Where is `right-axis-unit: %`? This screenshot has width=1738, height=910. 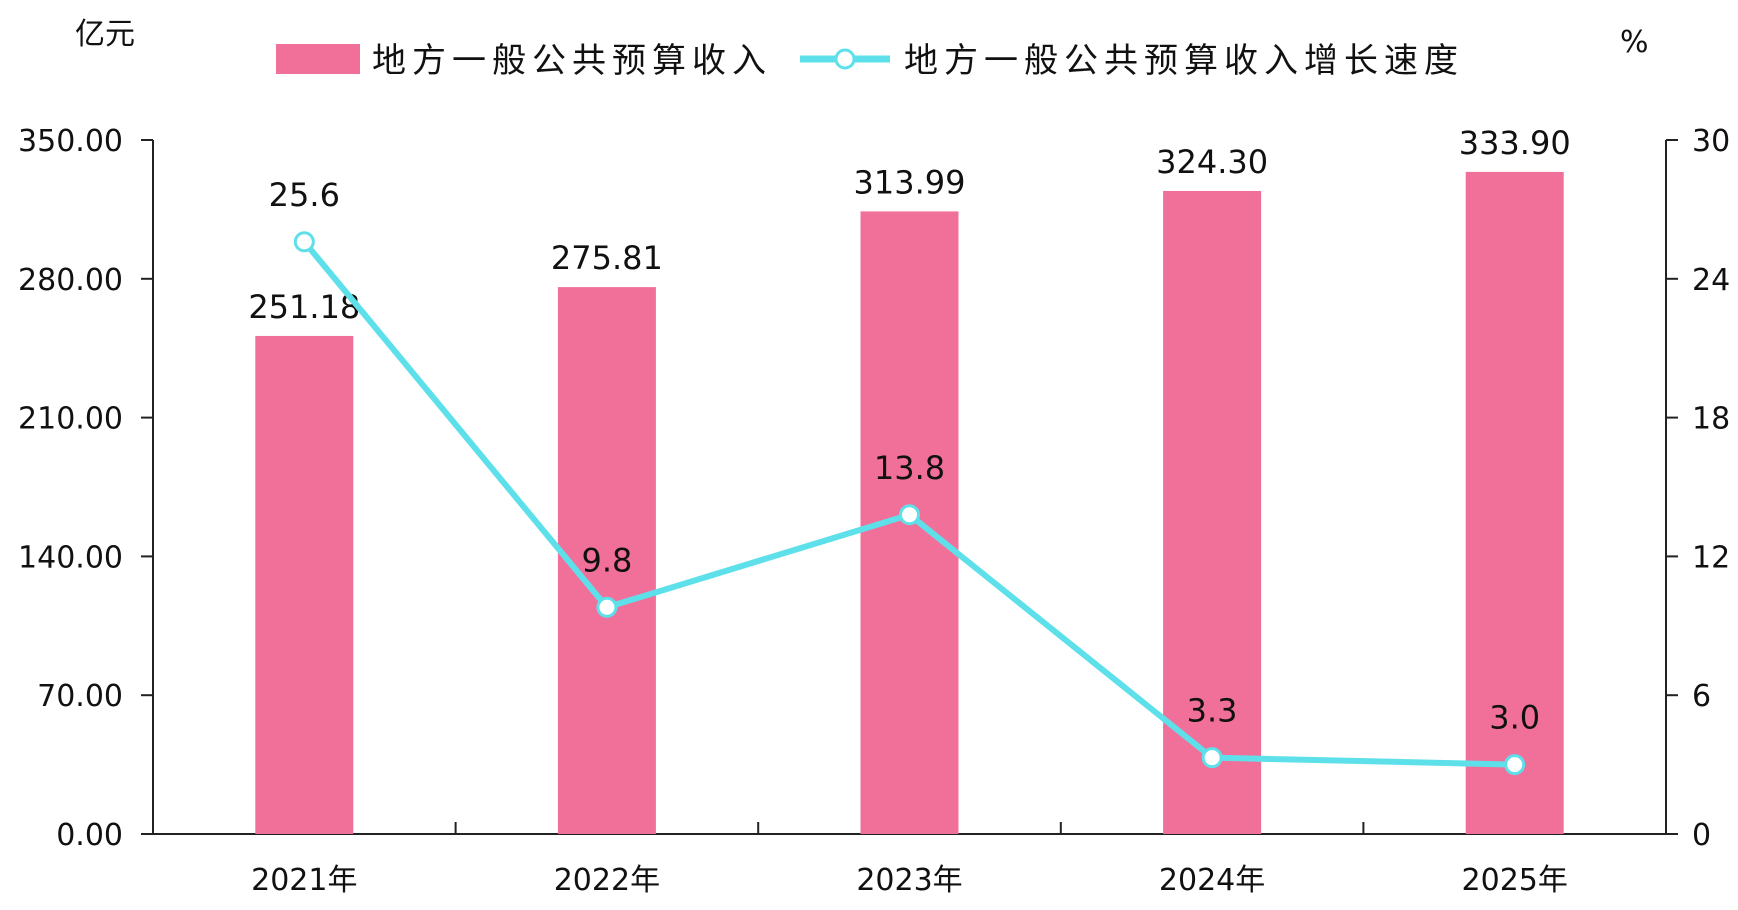
right-axis-unit: % is located at coordinates (1634, 42).